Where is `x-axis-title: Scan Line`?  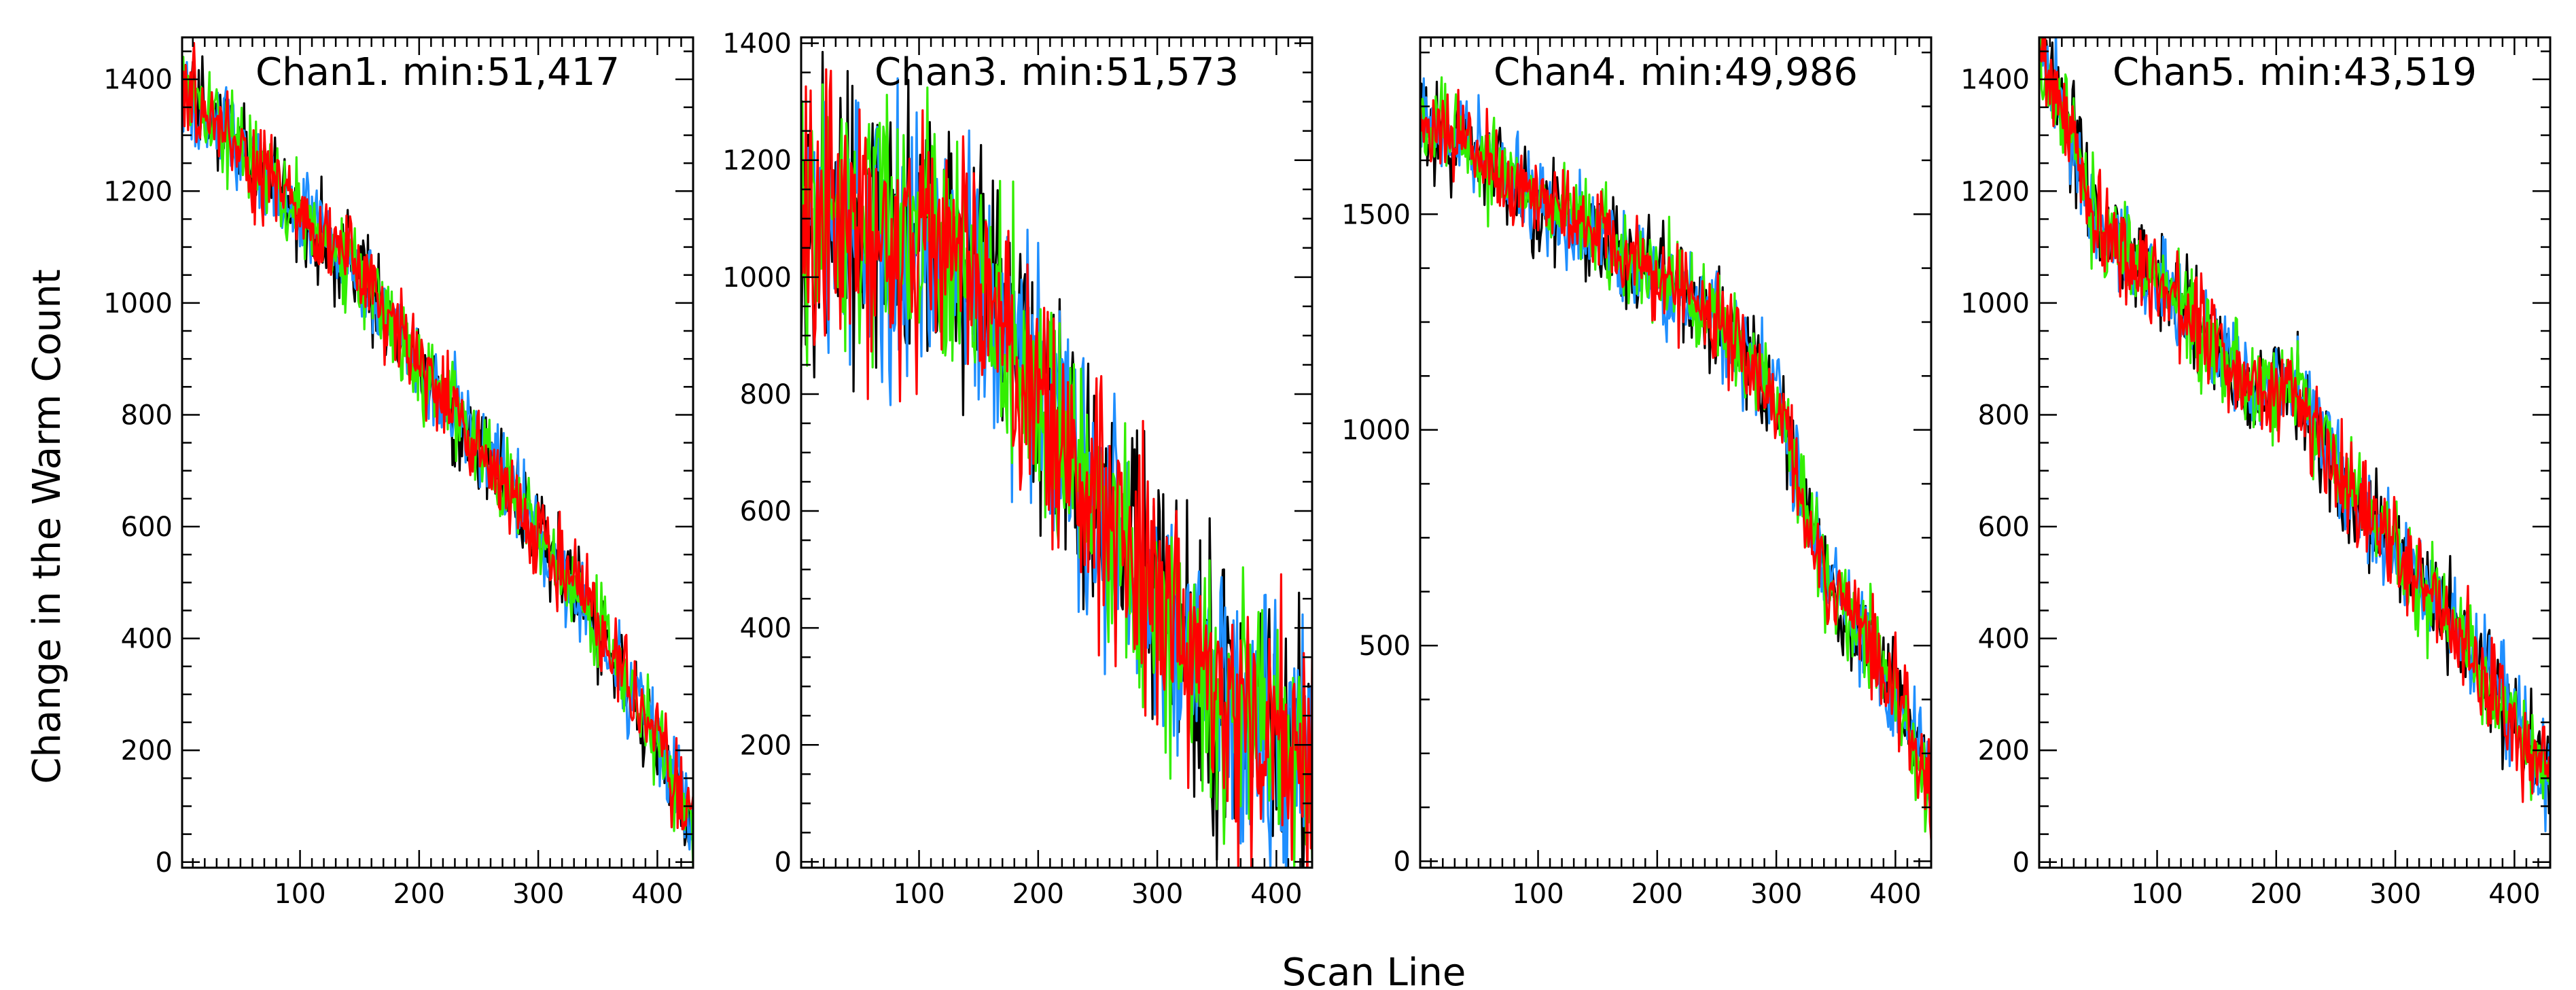 x-axis-title: Scan Line is located at coordinates (1374, 970).